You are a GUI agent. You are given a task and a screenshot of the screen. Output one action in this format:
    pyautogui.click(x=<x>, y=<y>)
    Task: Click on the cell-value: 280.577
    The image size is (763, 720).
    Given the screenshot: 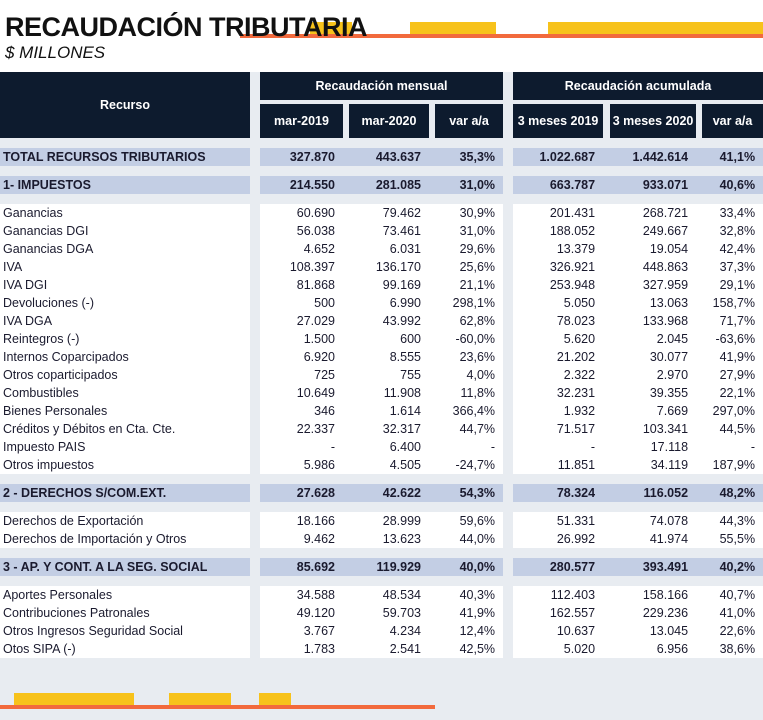 What is the action you would take?
    pyautogui.click(x=558, y=567)
    